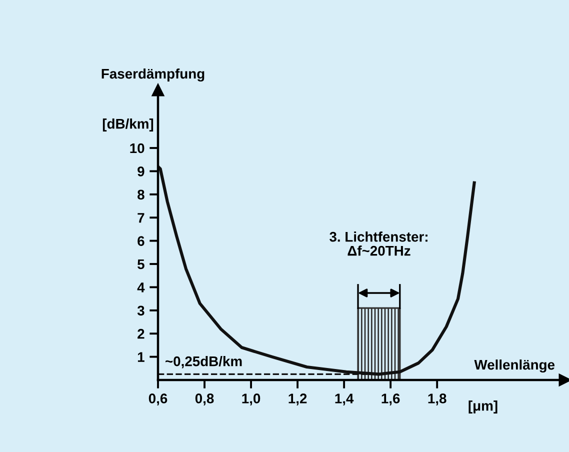  Describe the element at coordinates (483, 407) in the screenshot. I see `text: [μm]` at that location.